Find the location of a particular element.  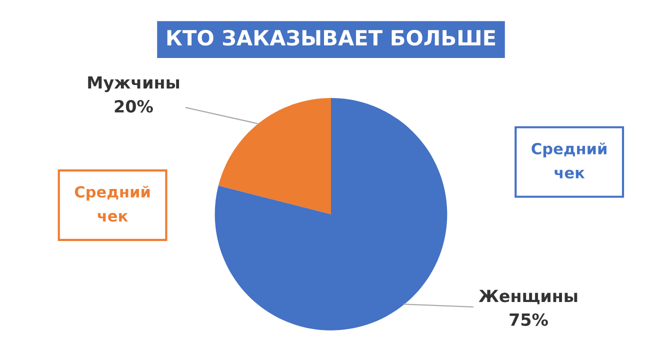

data-label: 20% is located at coordinates (133, 106).